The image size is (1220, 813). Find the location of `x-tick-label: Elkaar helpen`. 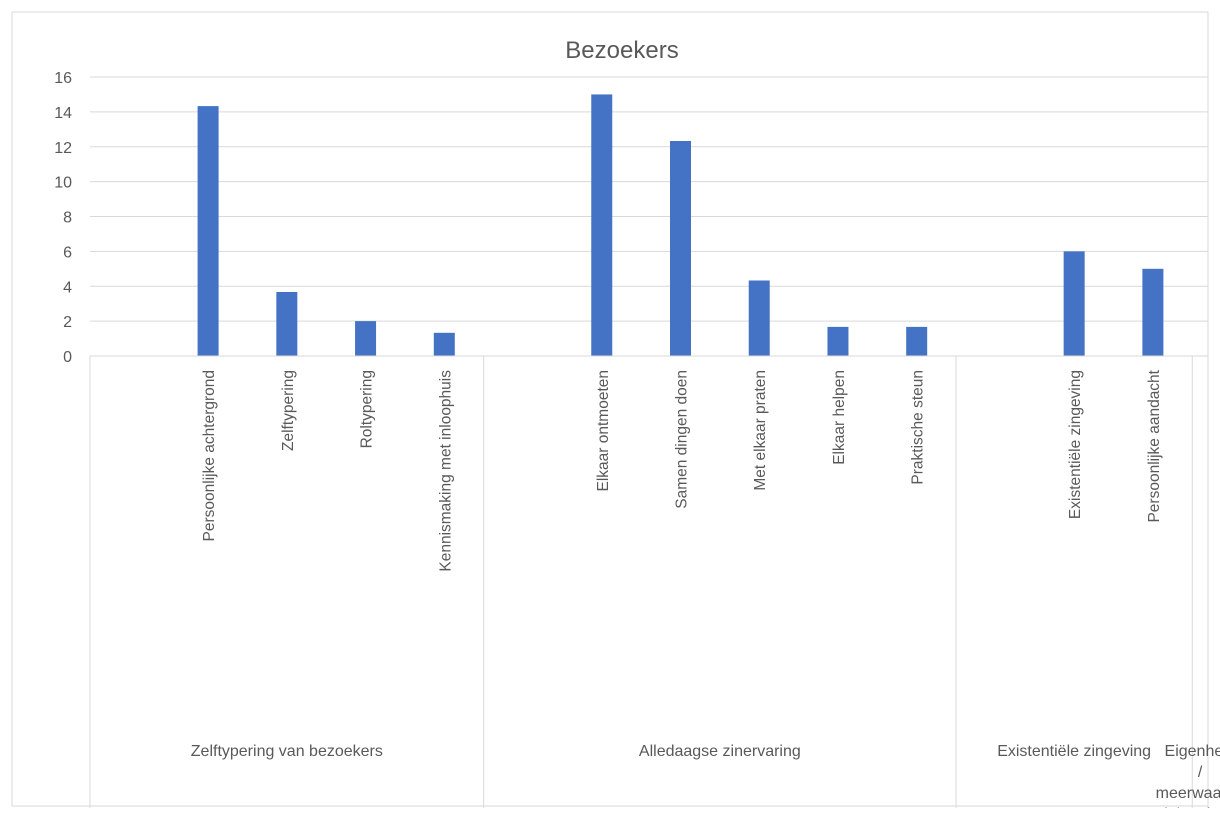

x-tick-label: Elkaar helpen is located at coordinates (839, 417).